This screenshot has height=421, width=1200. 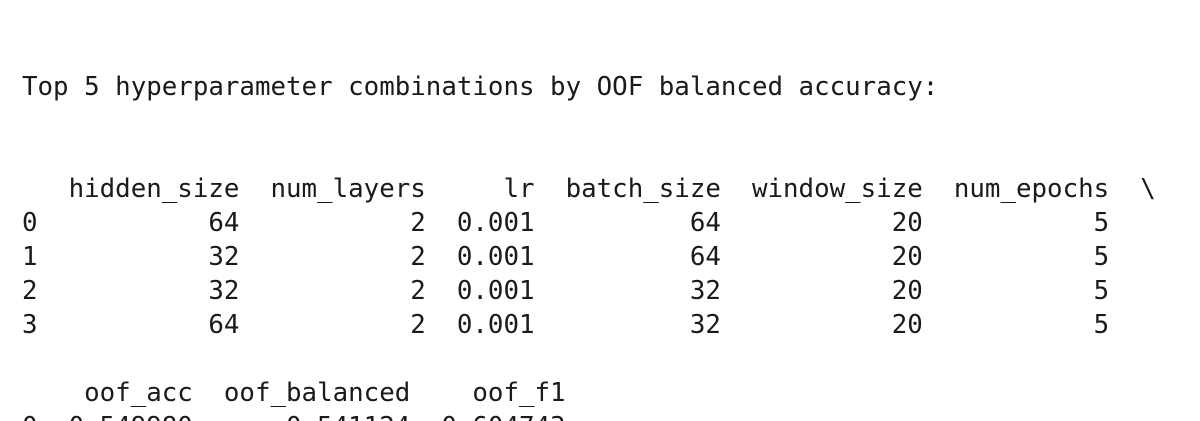 I want to click on cell: 0.549980, so click(x=131, y=416).